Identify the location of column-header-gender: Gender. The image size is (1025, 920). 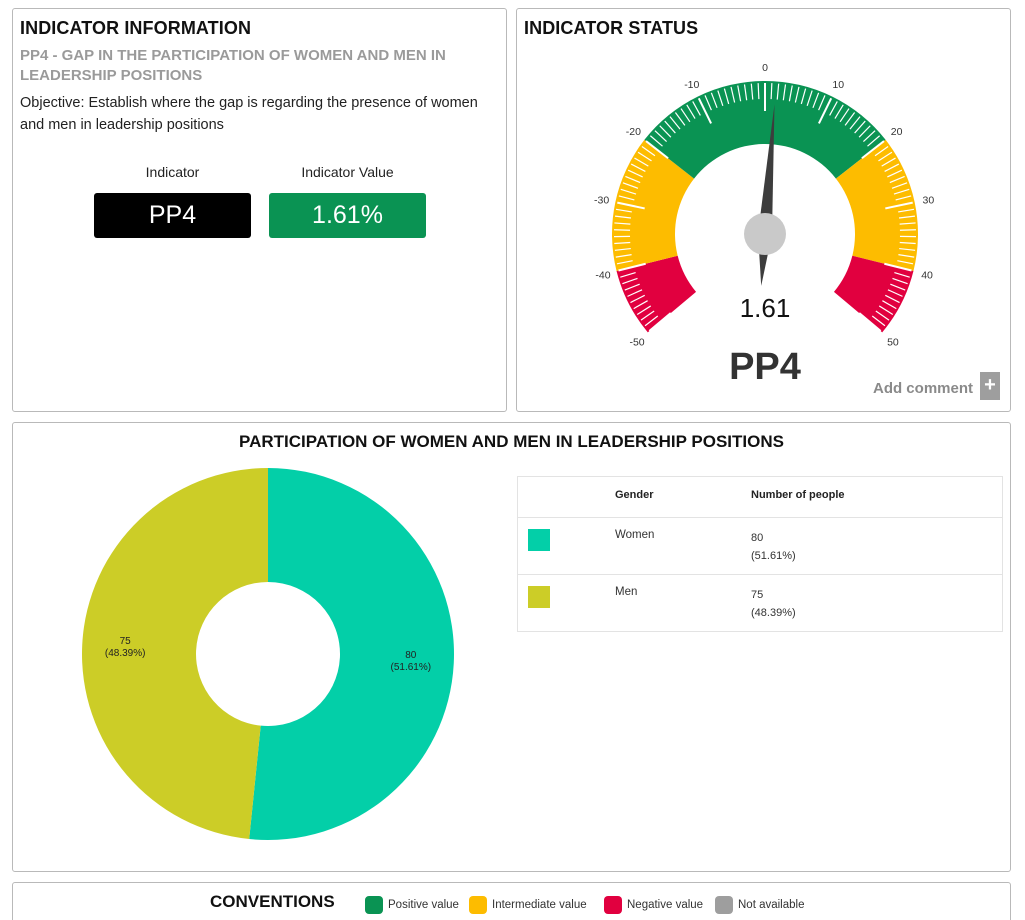
(634, 495).